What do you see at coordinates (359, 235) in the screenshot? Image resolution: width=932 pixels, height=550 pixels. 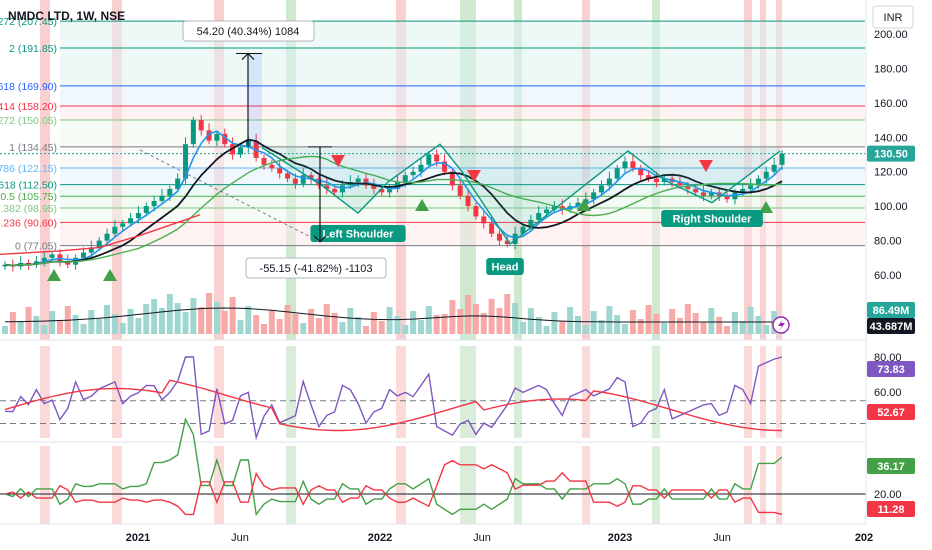 I see `left-shoulder-label: Left Shoulder` at bounding box center [359, 235].